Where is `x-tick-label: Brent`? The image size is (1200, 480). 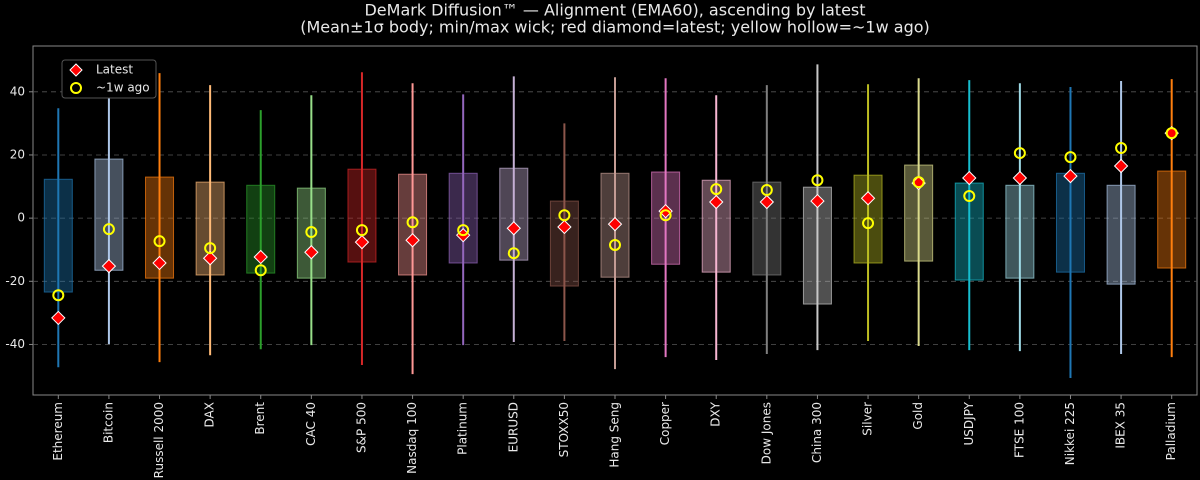 x-tick-label: Brent is located at coordinates (260, 418).